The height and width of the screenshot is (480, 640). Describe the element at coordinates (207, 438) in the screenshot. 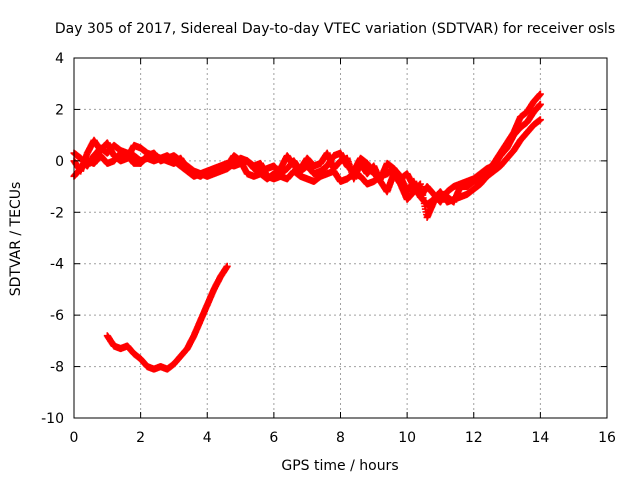

I see `x-tick-label: 4` at that location.